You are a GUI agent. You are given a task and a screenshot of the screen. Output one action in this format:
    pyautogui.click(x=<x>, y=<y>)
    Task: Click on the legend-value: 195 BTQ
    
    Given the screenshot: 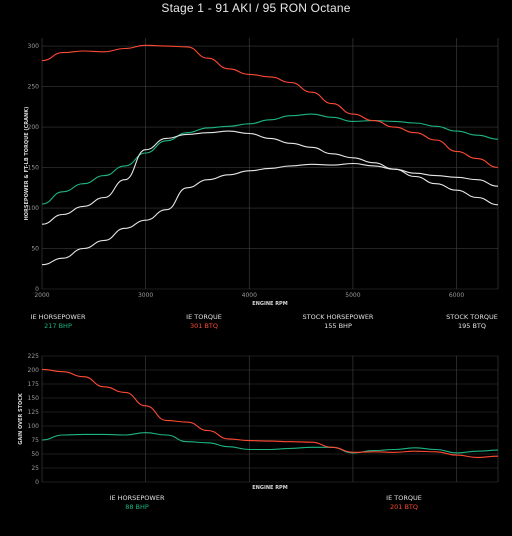 What is the action you would take?
    pyautogui.click(x=472, y=326)
    